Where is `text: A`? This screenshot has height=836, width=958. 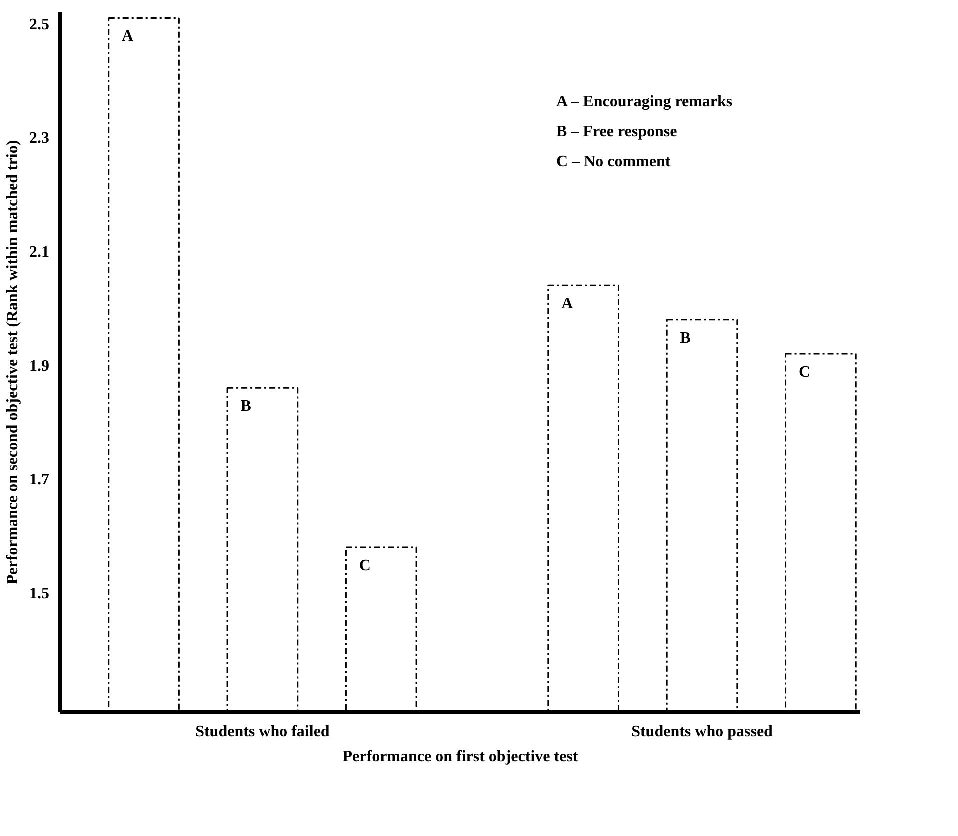
text: A is located at coordinates (568, 304).